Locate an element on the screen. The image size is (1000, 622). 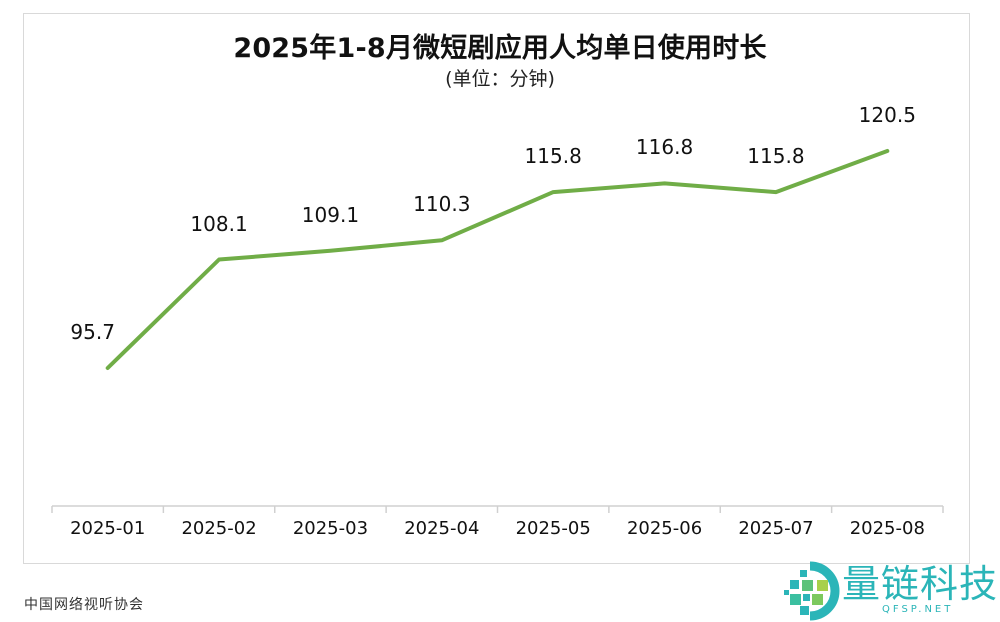
chart-title: 2025年1-8月微短剧应用人均单日使用时长 is located at coordinates (500, 48).